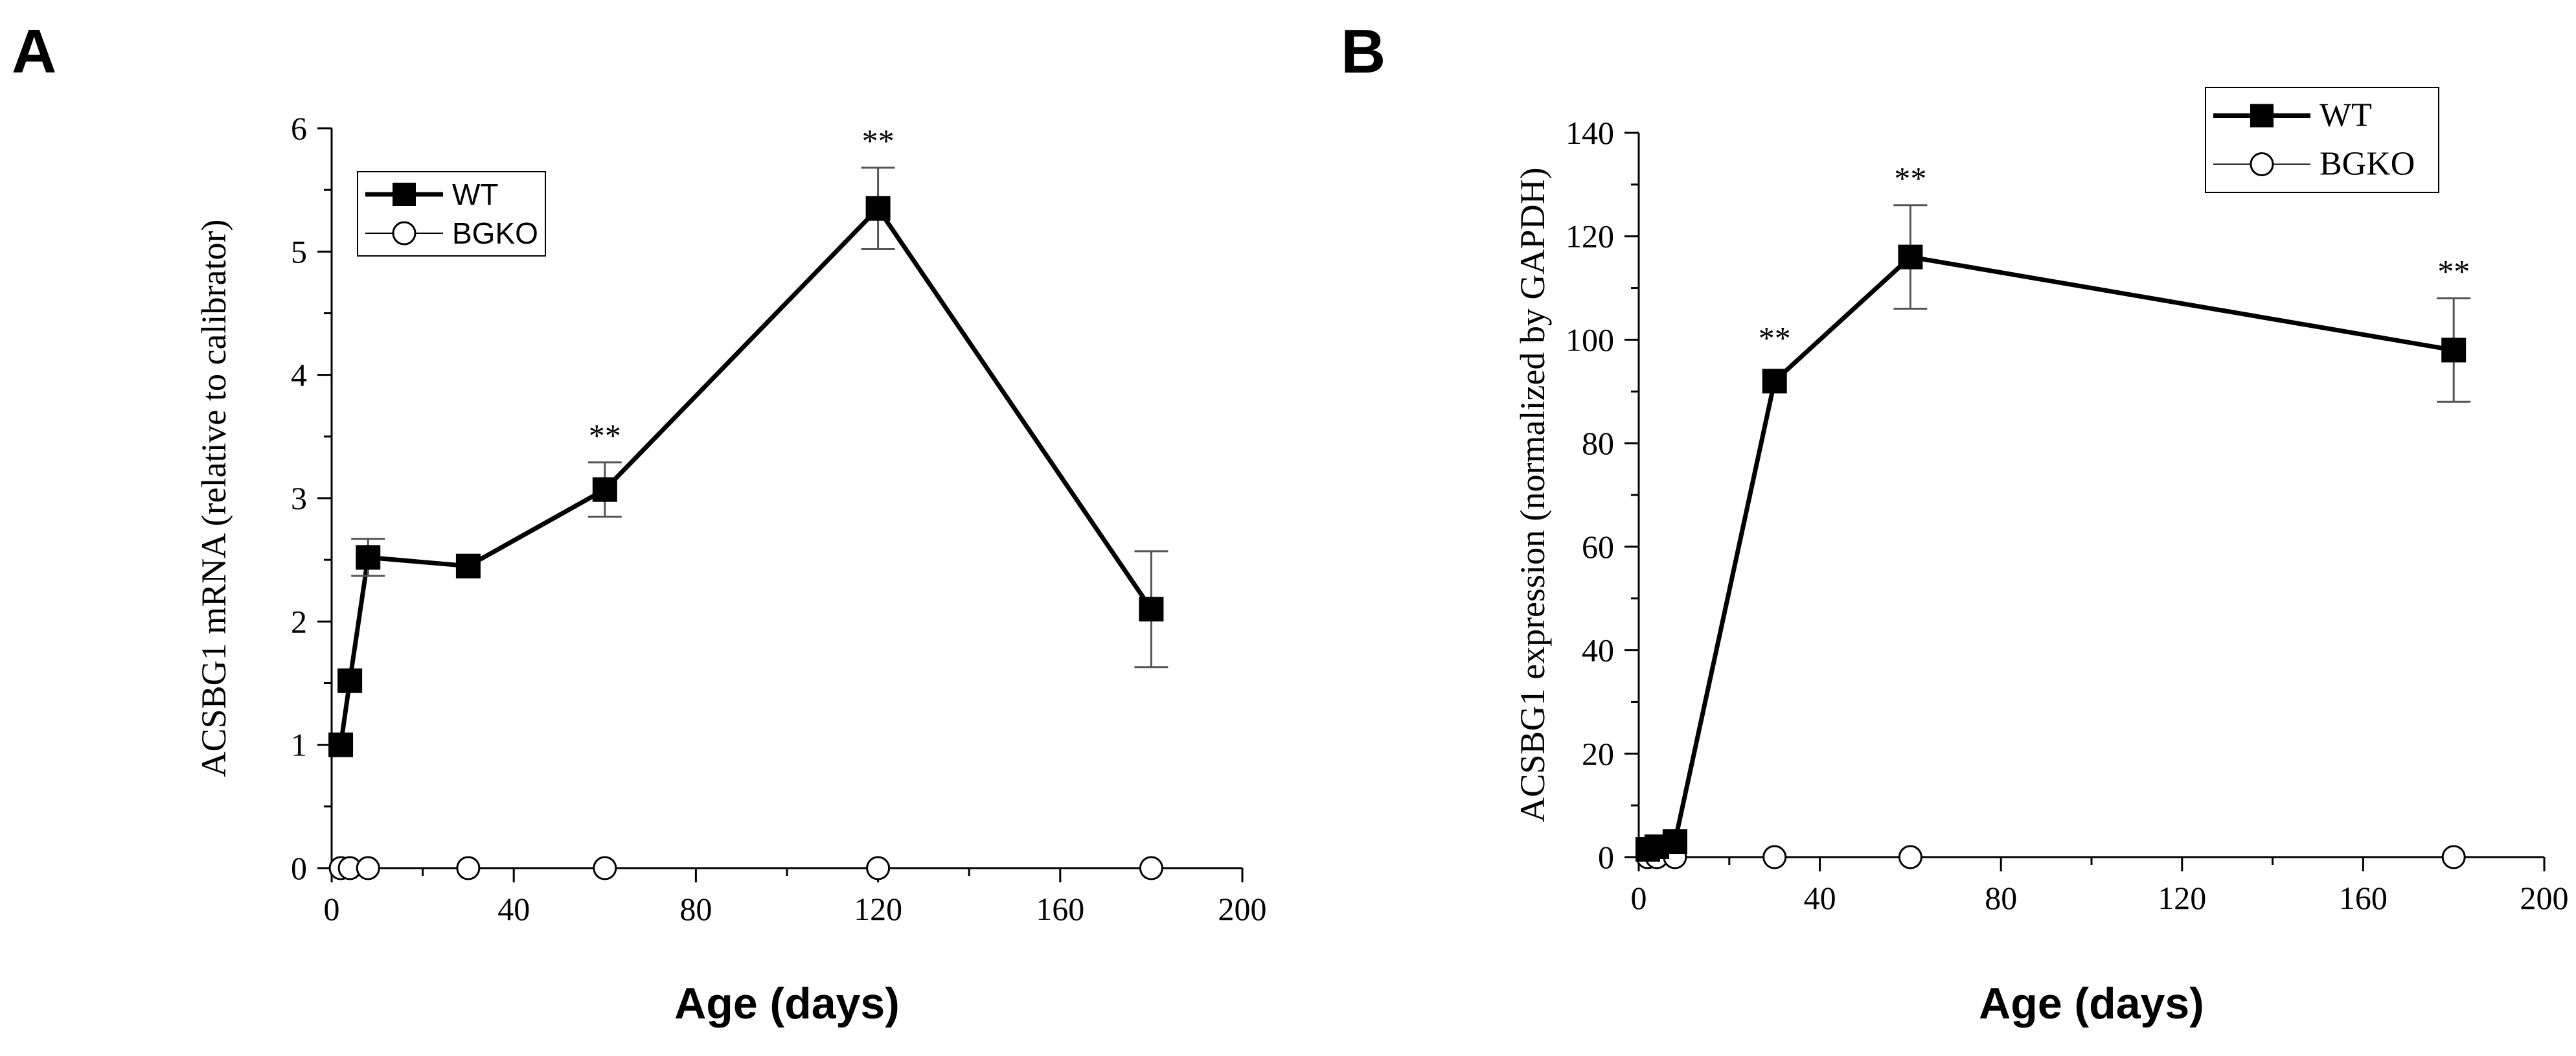 The height and width of the screenshot is (1056, 2576). Describe the element at coordinates (495, 233) in the screenshot. I see `panel-a-legend-bgko-label: BGKO` at that location.